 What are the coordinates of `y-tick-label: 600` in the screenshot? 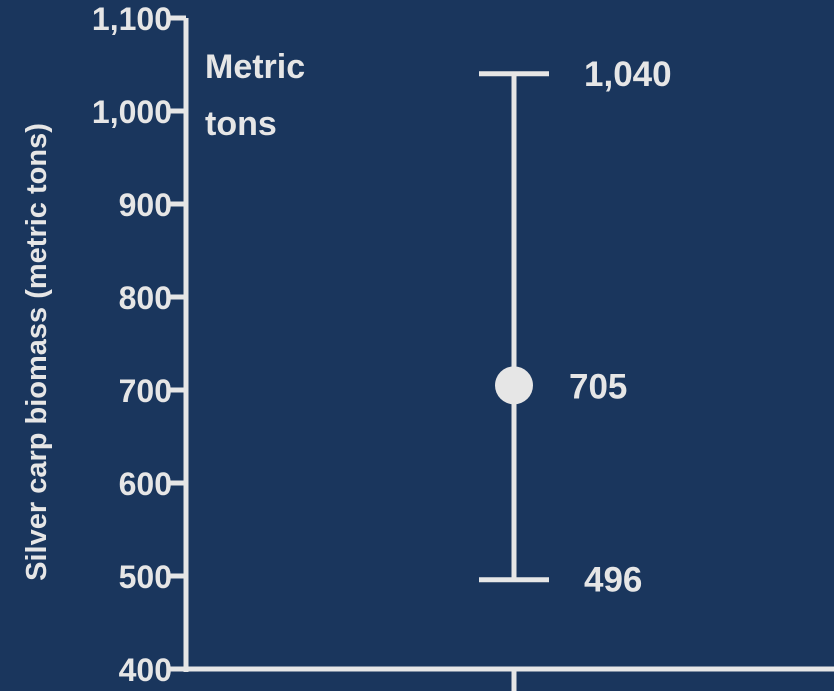 It's located at (145, 484).